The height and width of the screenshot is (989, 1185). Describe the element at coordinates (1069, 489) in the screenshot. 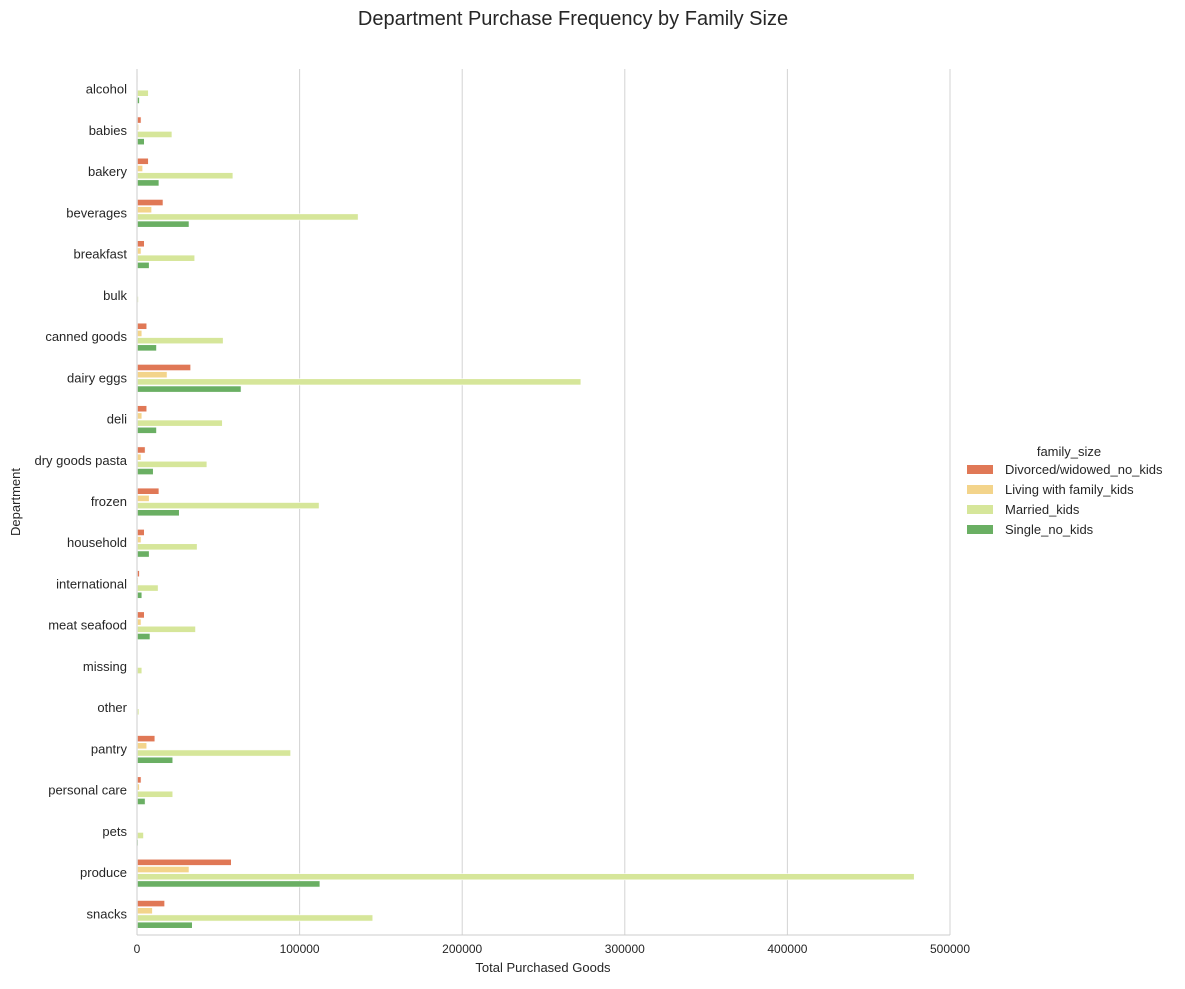

I see `legend-label: Living with family_kids` at that location.